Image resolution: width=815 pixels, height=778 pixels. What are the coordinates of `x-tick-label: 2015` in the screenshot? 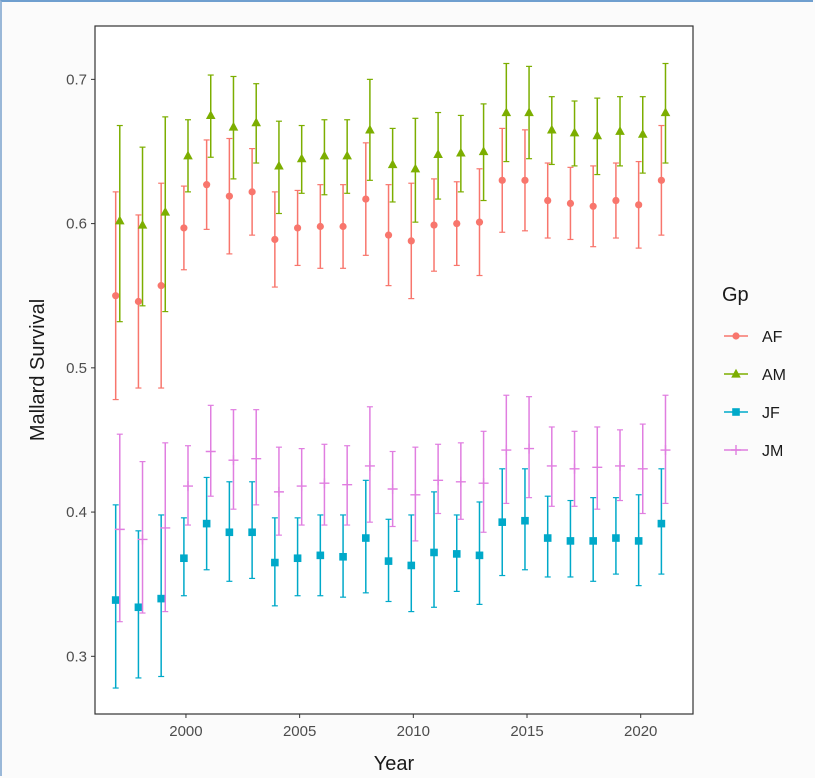 It's located at (526, 731).